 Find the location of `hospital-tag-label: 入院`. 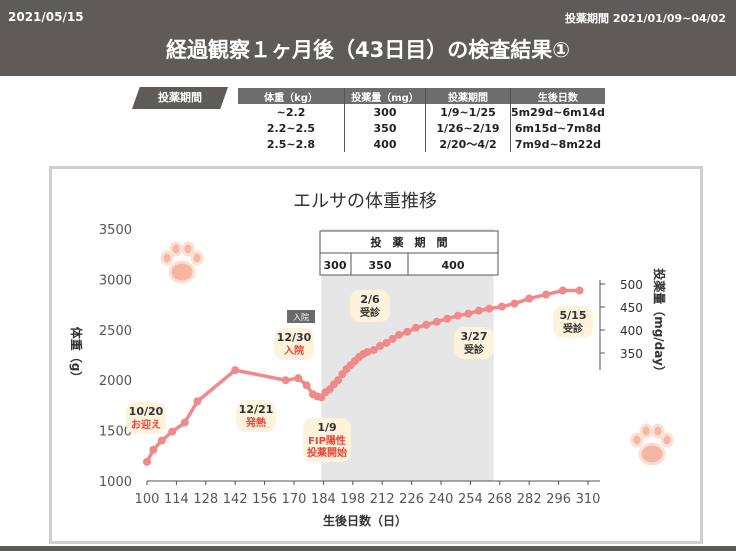

hospital-tag-label: 入院 is located at coordinates (301, 317).